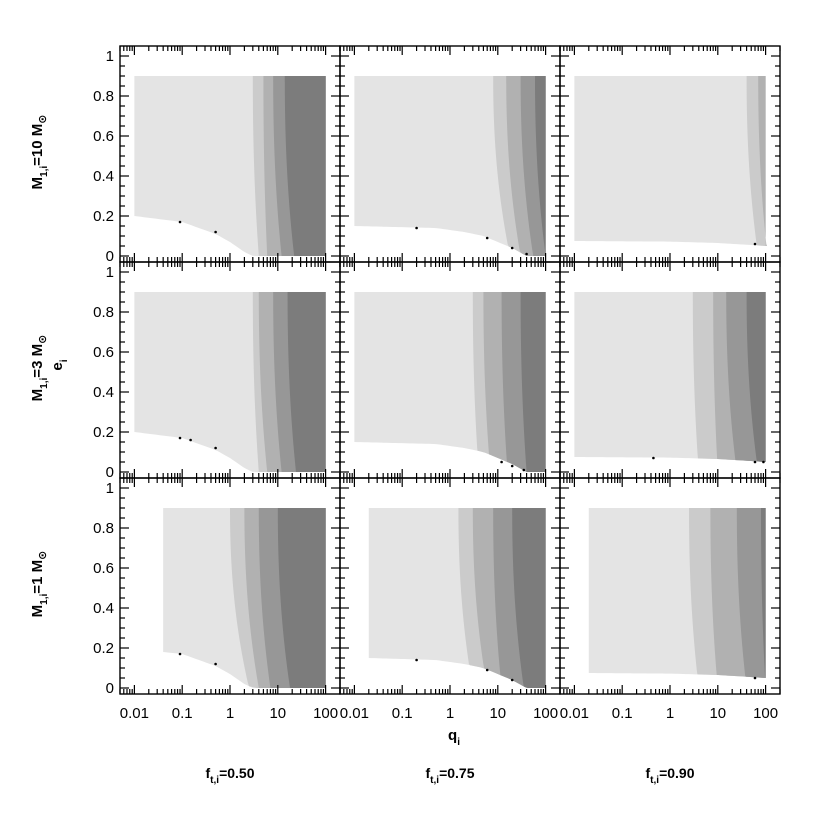  I want to click on panel-r2-c1: 0.01 0.1 1 10 100, so click(450, 599).